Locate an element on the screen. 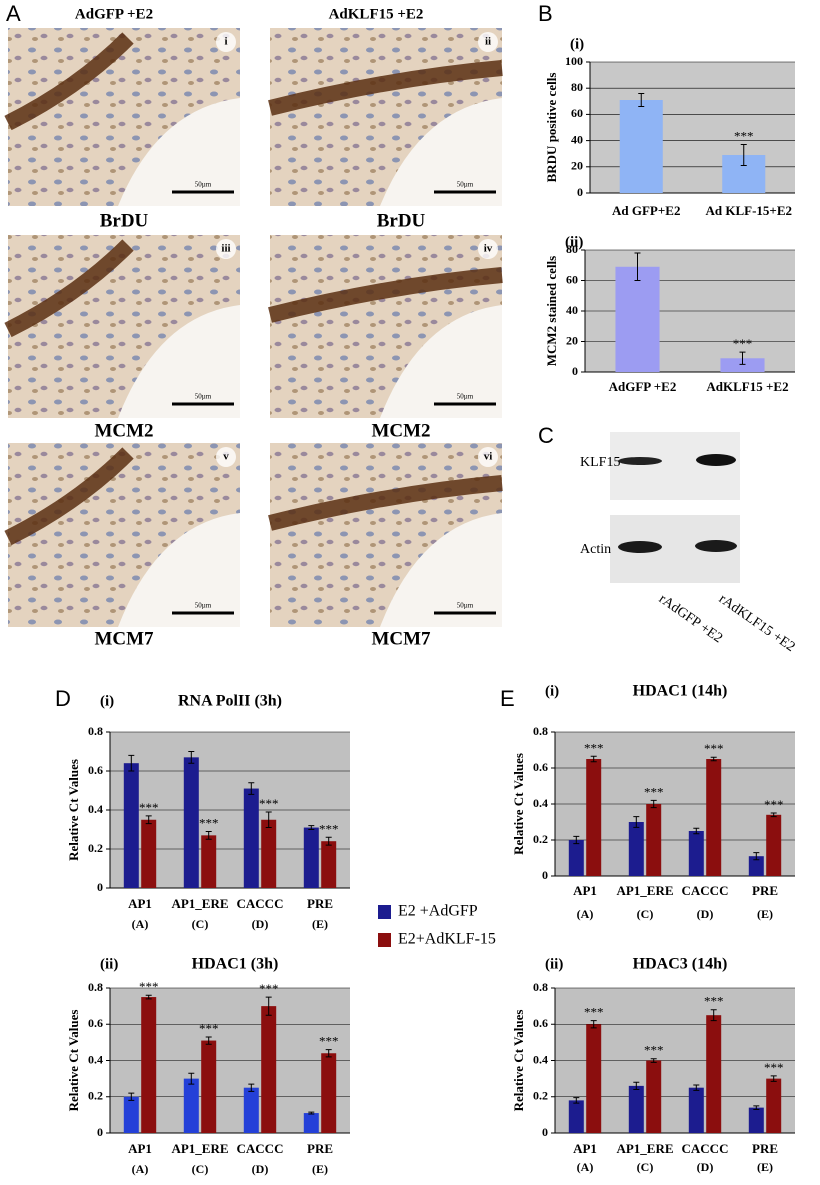 Image resolution: width=820 pixels, height=1185 pixels. panel-label: (ii) is located at coordinates (574, 242).